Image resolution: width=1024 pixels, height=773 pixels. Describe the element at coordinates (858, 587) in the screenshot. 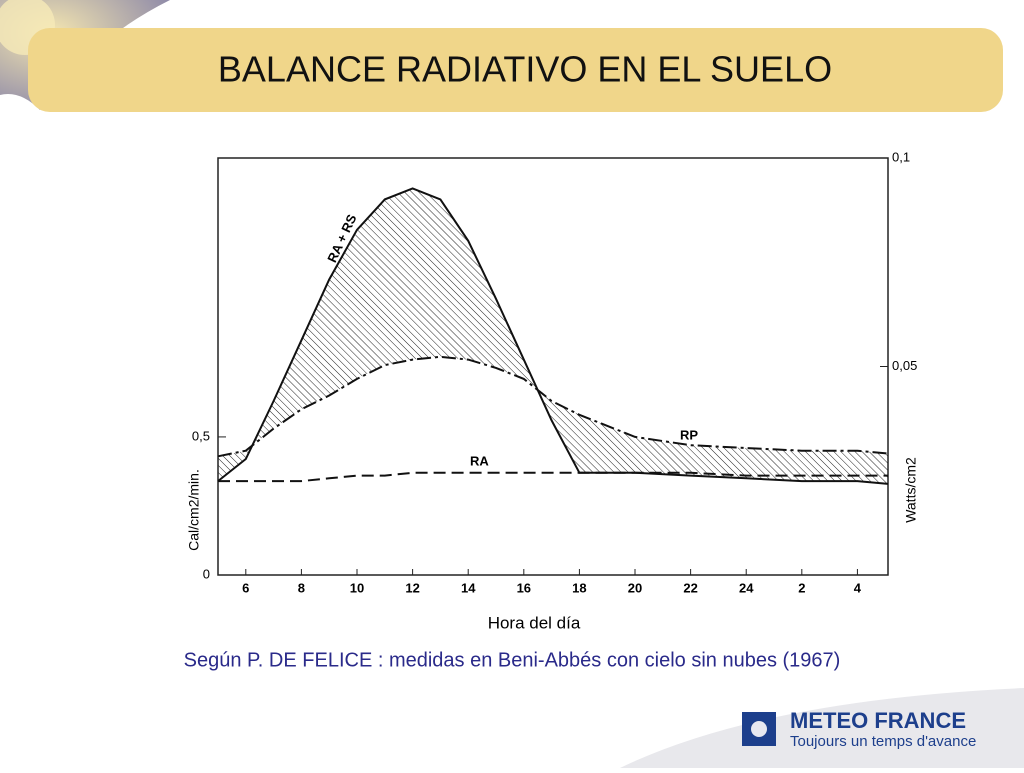

I see `x-tick-label: 4` at that location.